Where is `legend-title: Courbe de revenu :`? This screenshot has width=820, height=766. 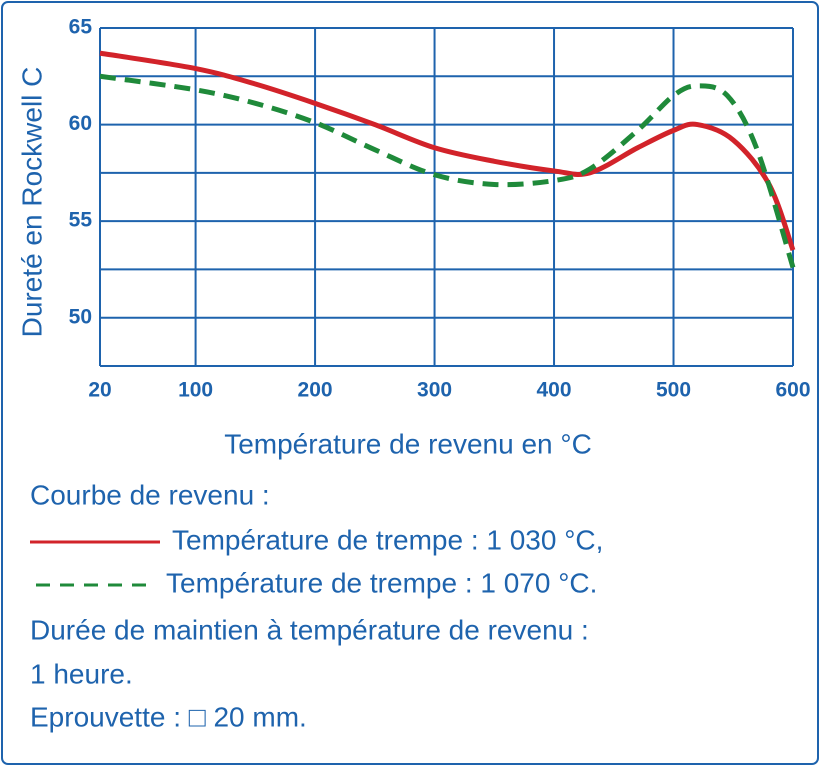 legend-title: Courbe de revenu : is located at coordinates (150, 494).